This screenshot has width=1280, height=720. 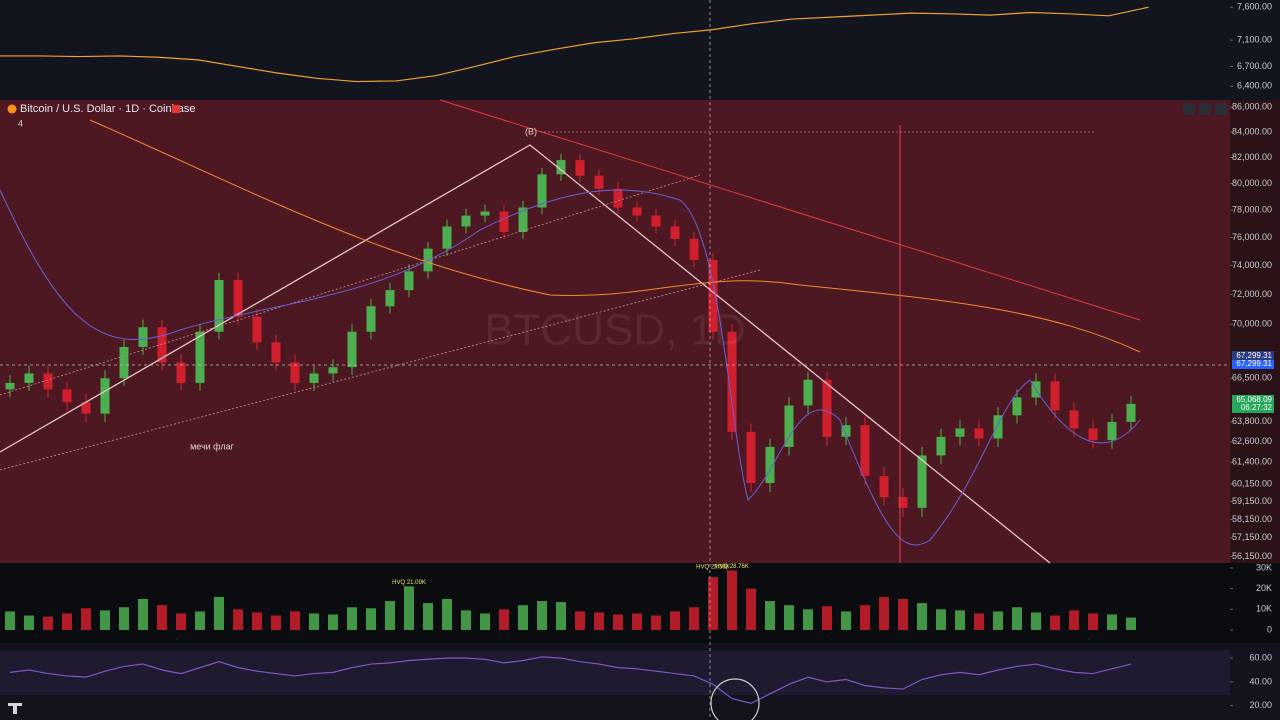 What do you see at coordinates (640, 603) in the screenshot?
I see `volume-pane` at bounding box center [640, 603].